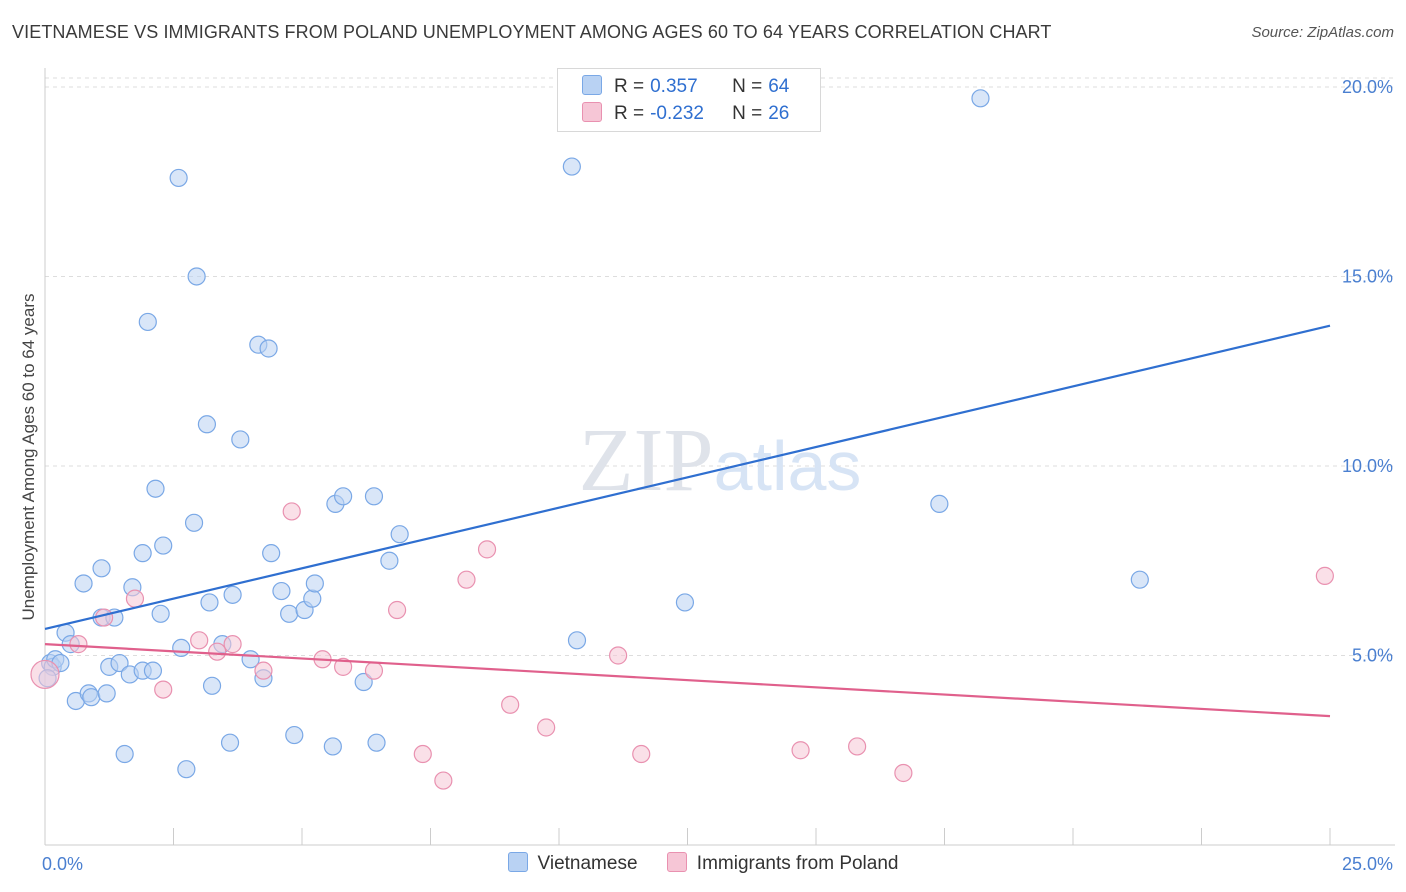 This screenshot has height=892, width=1406. Describe the element at coordinates (62, 864) in the screenshot. I see `x-tick-label: 0.0%` at that location.